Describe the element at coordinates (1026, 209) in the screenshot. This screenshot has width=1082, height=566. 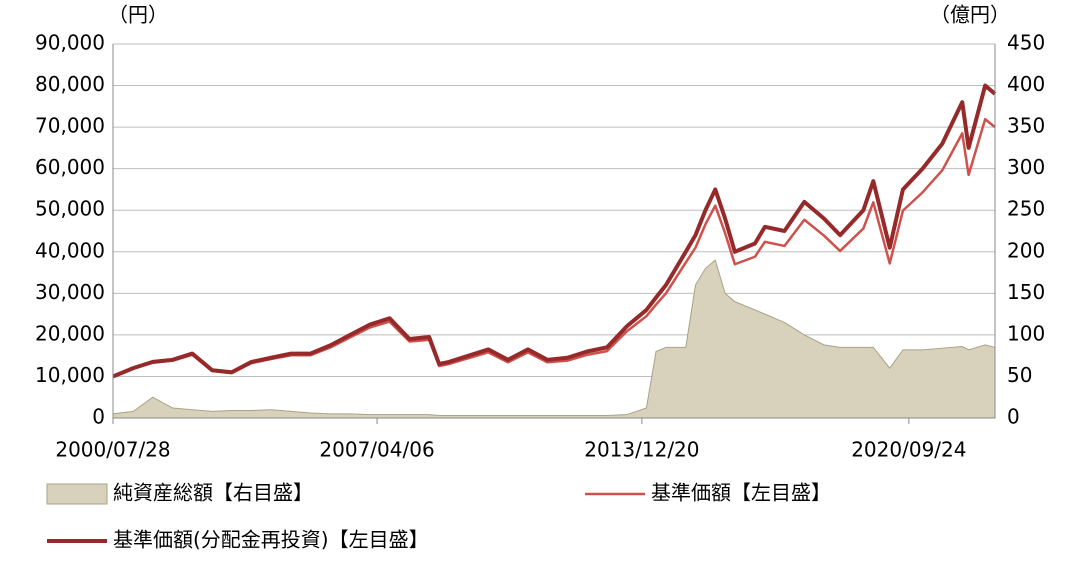
I see `y2-tick-label: 250` at that location.